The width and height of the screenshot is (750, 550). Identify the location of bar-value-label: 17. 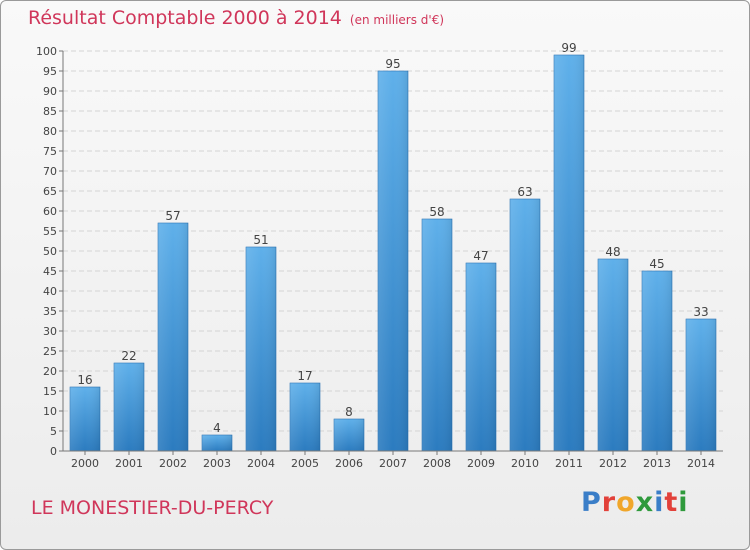
(304, 376).